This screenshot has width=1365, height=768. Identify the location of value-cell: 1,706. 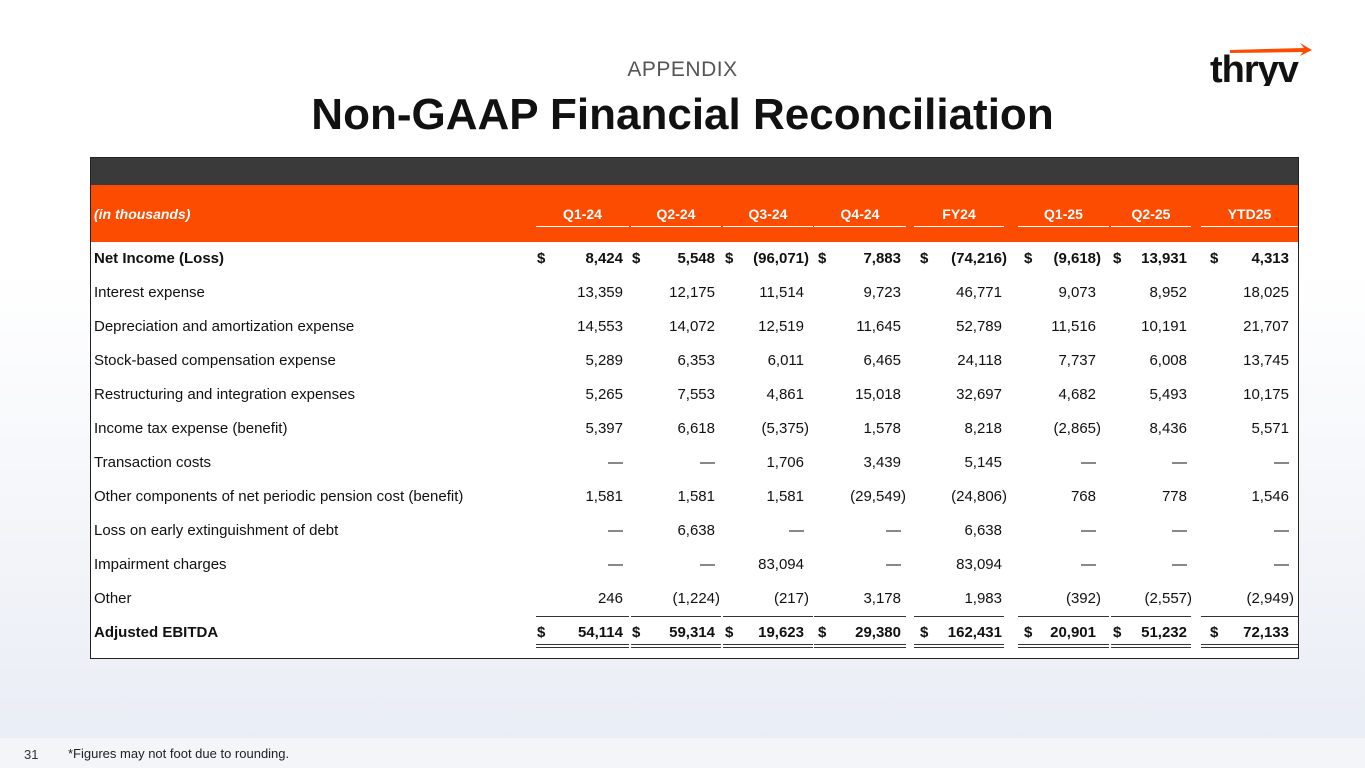
(785, 462).